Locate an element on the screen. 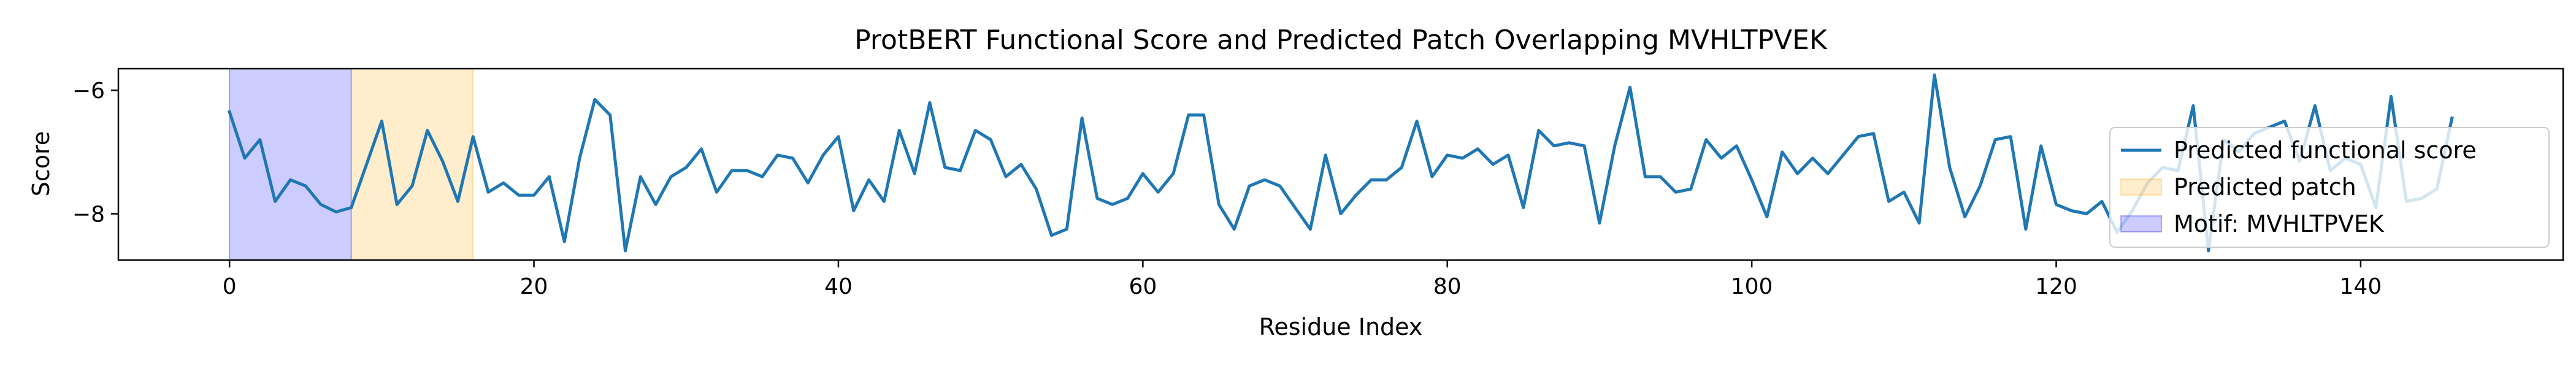  legend-box is located at coordinates (2329, 187).